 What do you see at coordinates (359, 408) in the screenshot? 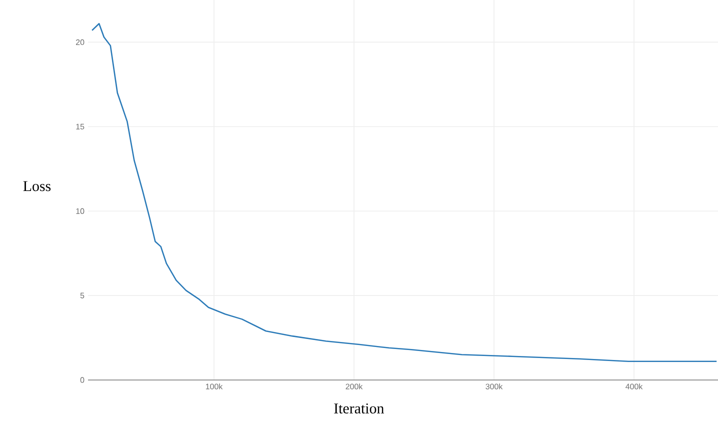
I see `x-axis-title: Iteration` at bounding box center [359, 408].